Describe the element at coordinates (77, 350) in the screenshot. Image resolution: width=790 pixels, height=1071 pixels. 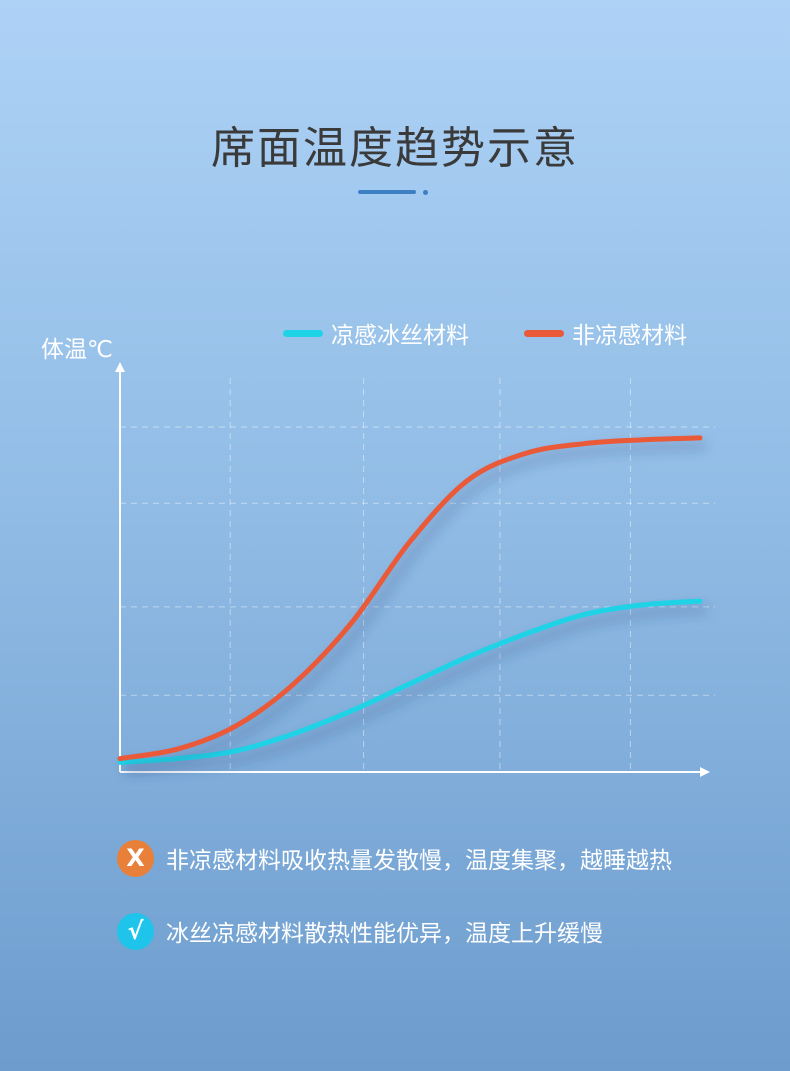
I see `y-axis-label: 体温℃` at that location.